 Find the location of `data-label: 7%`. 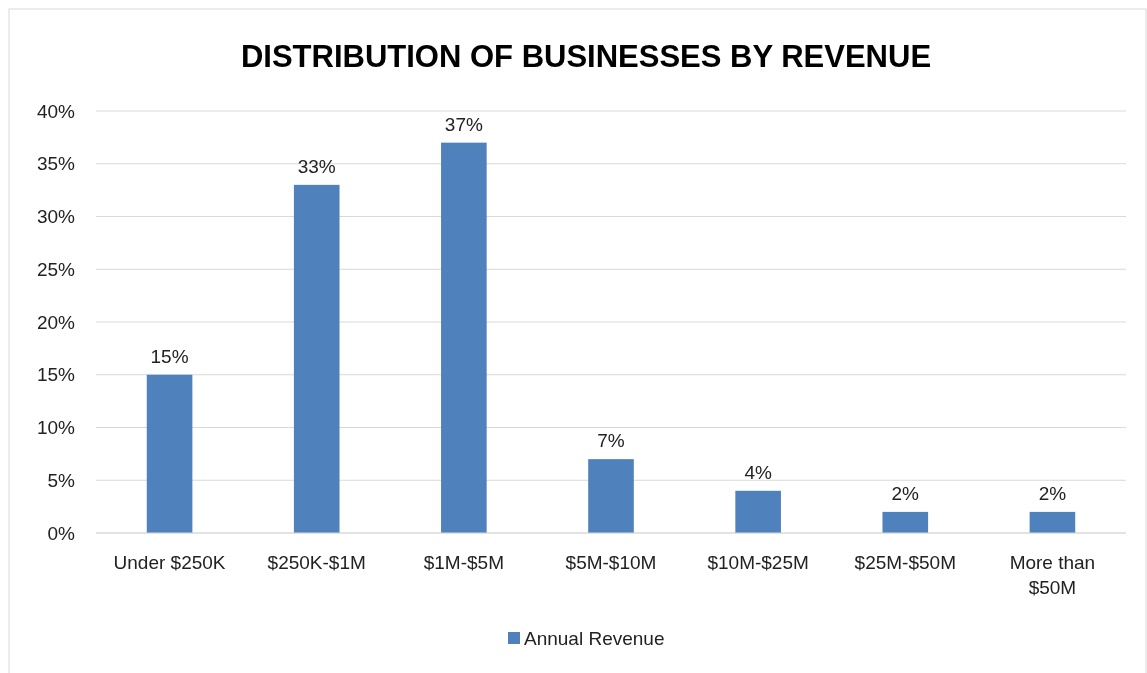

data-label: 7% is located at coordinates (611, 441).